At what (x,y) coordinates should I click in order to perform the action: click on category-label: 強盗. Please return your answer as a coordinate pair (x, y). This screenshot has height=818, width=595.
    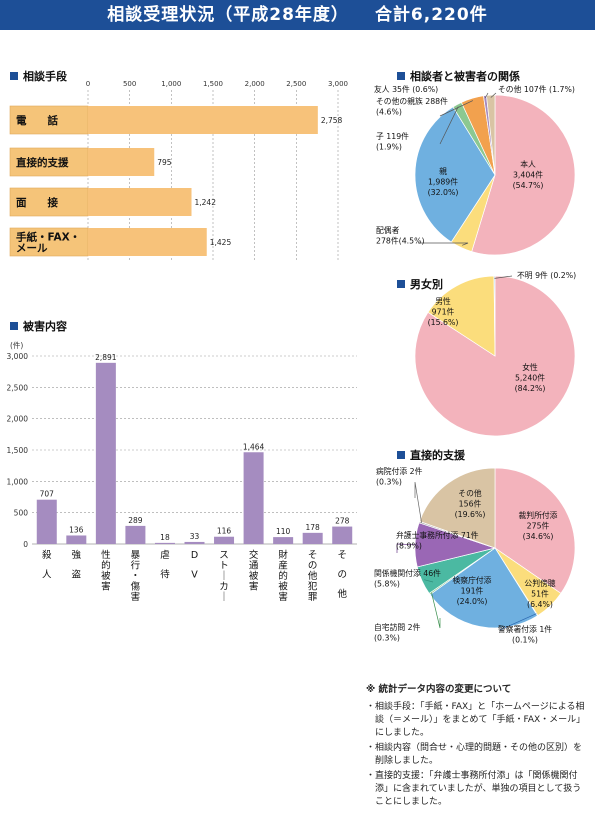
    Looking at the image, I should click on (77, 565).